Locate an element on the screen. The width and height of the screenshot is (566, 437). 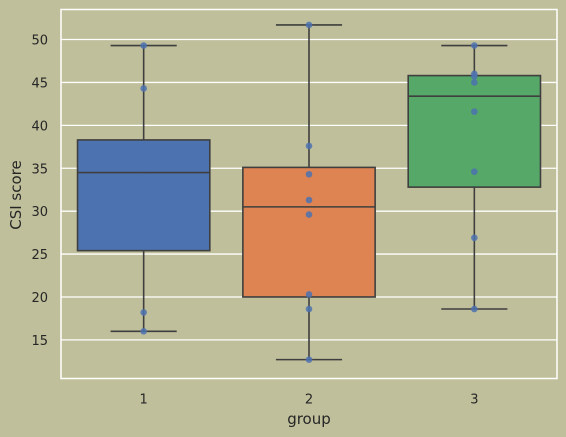
y-axis-label: CSI score is located at coordinates (16, 195).